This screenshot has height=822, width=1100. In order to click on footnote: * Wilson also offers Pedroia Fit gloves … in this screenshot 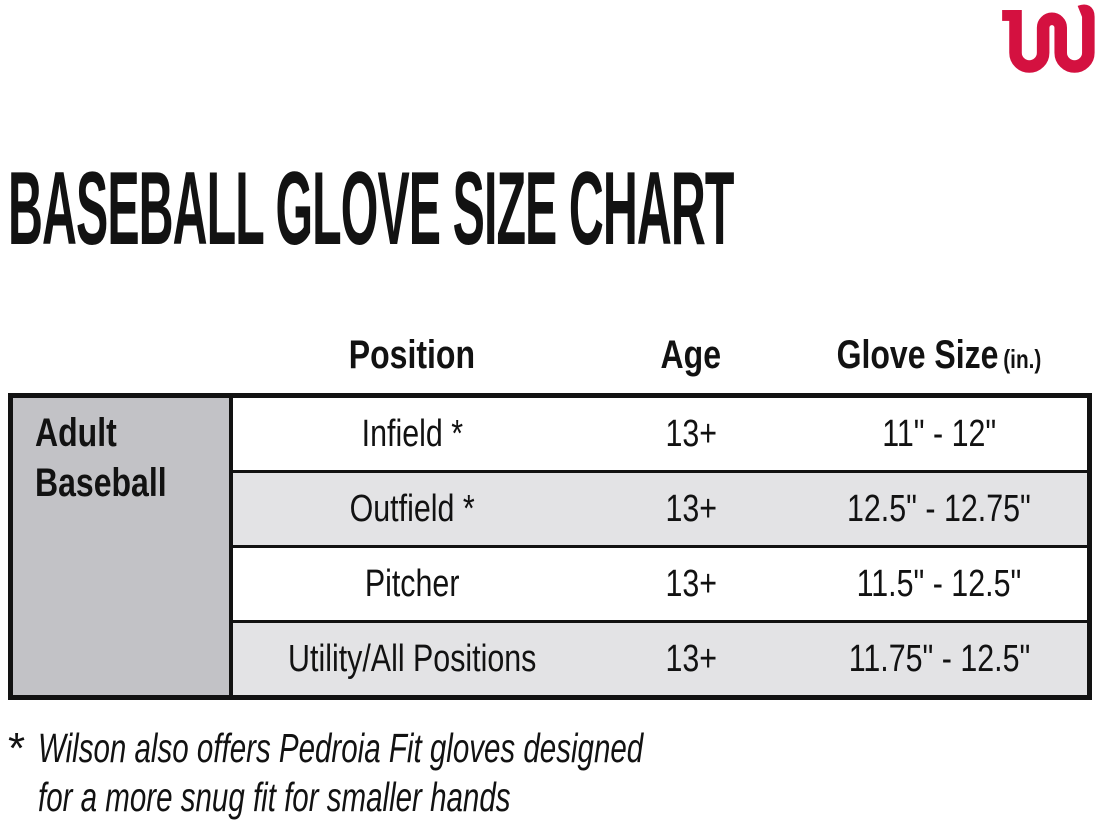, I will do `click(443, 773)`.